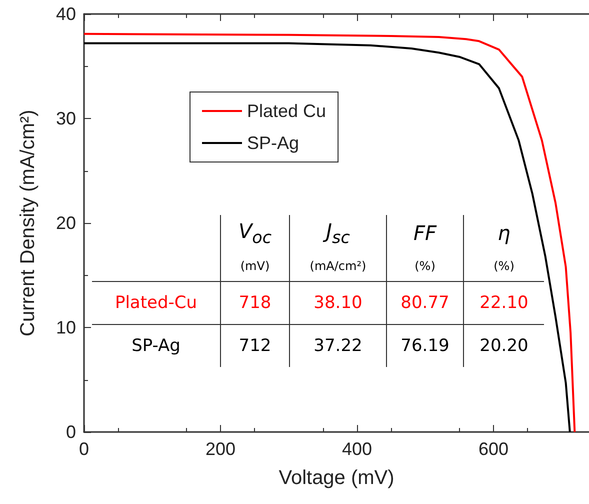 This screenshot has width=589, height=504. I want to click on y-tick-label: 0, so click(71, 432).